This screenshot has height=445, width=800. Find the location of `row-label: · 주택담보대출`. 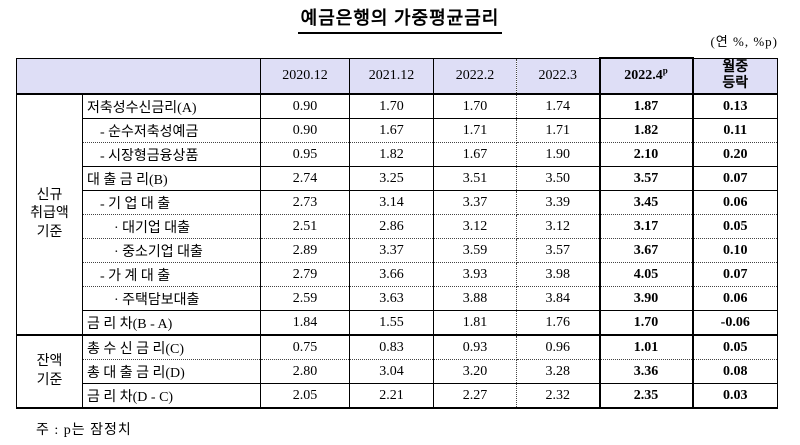

row-label: · 주택담보대출 is located at coordinates (171, 298).